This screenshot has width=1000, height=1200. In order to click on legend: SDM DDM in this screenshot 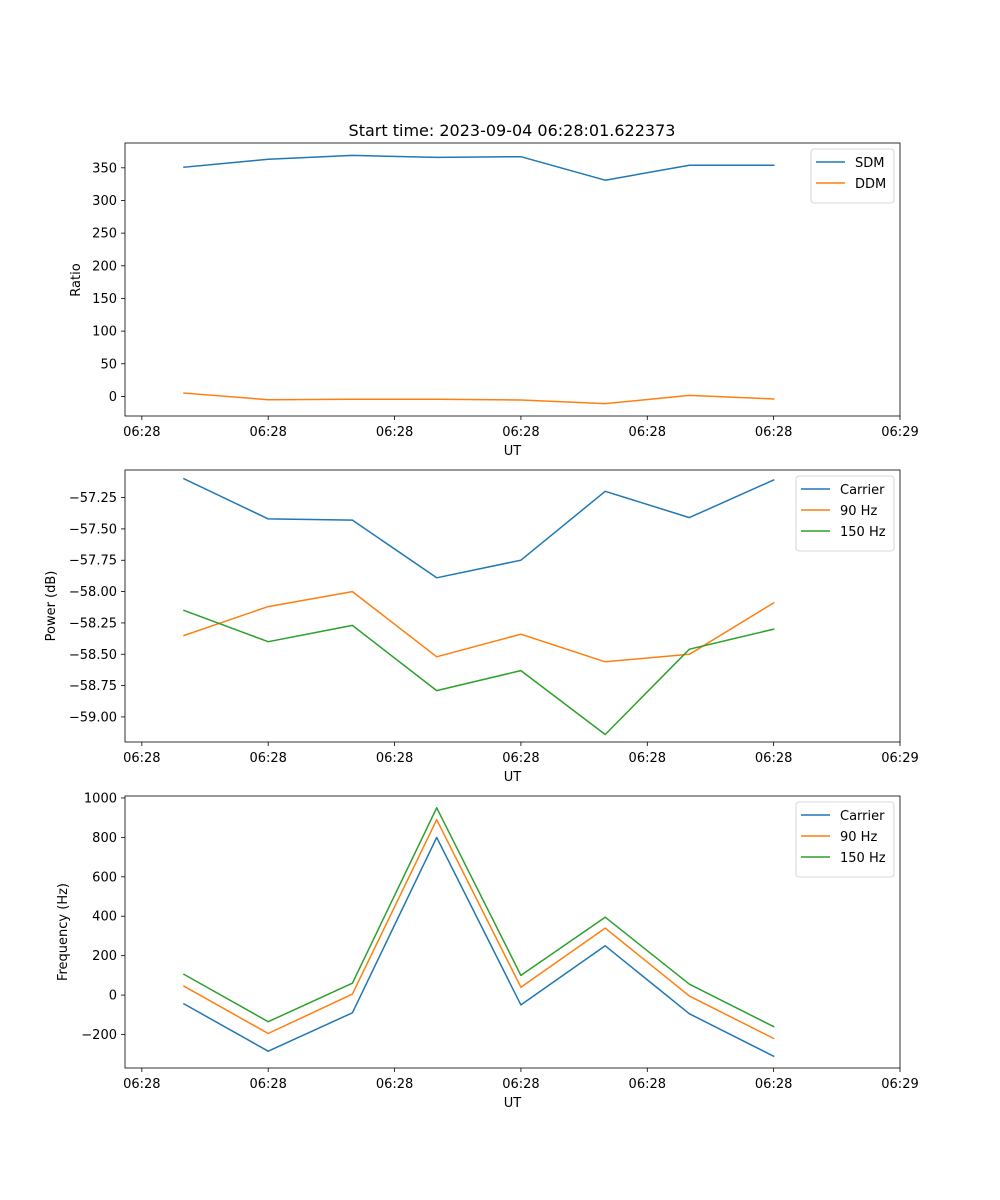, I will do `click(852, 176)`.